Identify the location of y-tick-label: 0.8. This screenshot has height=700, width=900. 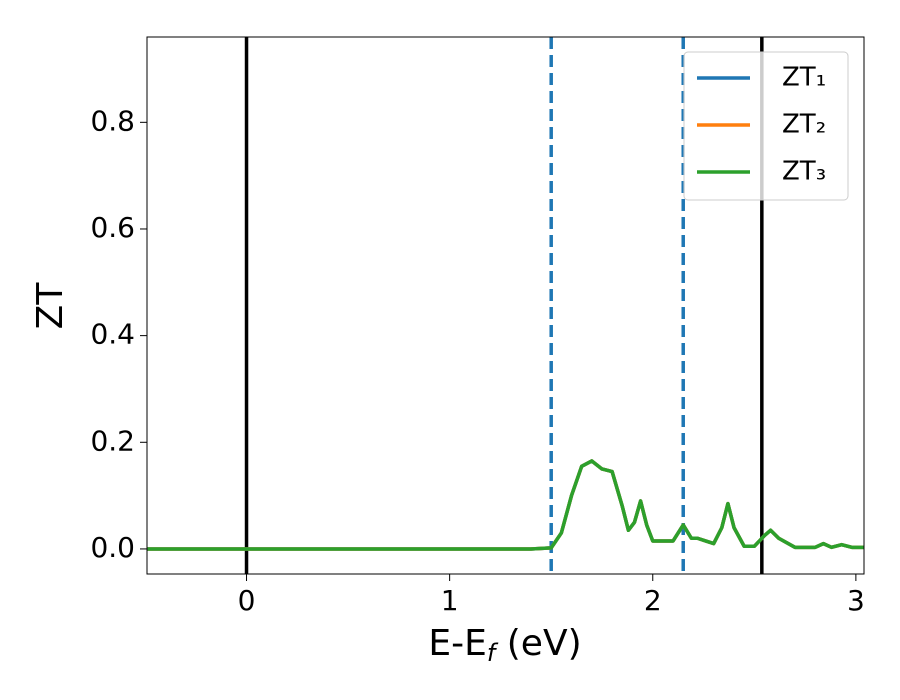
(112, 120).